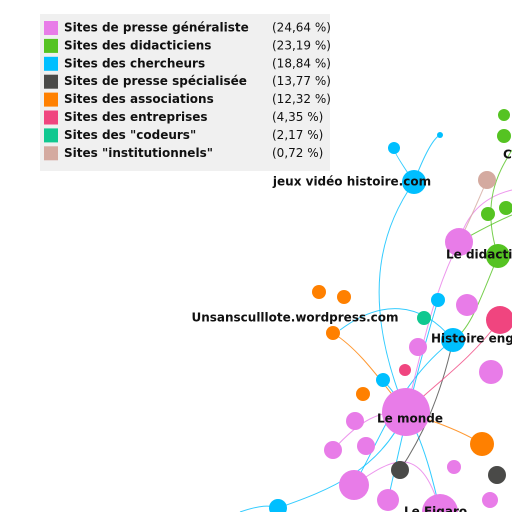  I want to click on legend-share: (13,77 %), so click(301, 81).